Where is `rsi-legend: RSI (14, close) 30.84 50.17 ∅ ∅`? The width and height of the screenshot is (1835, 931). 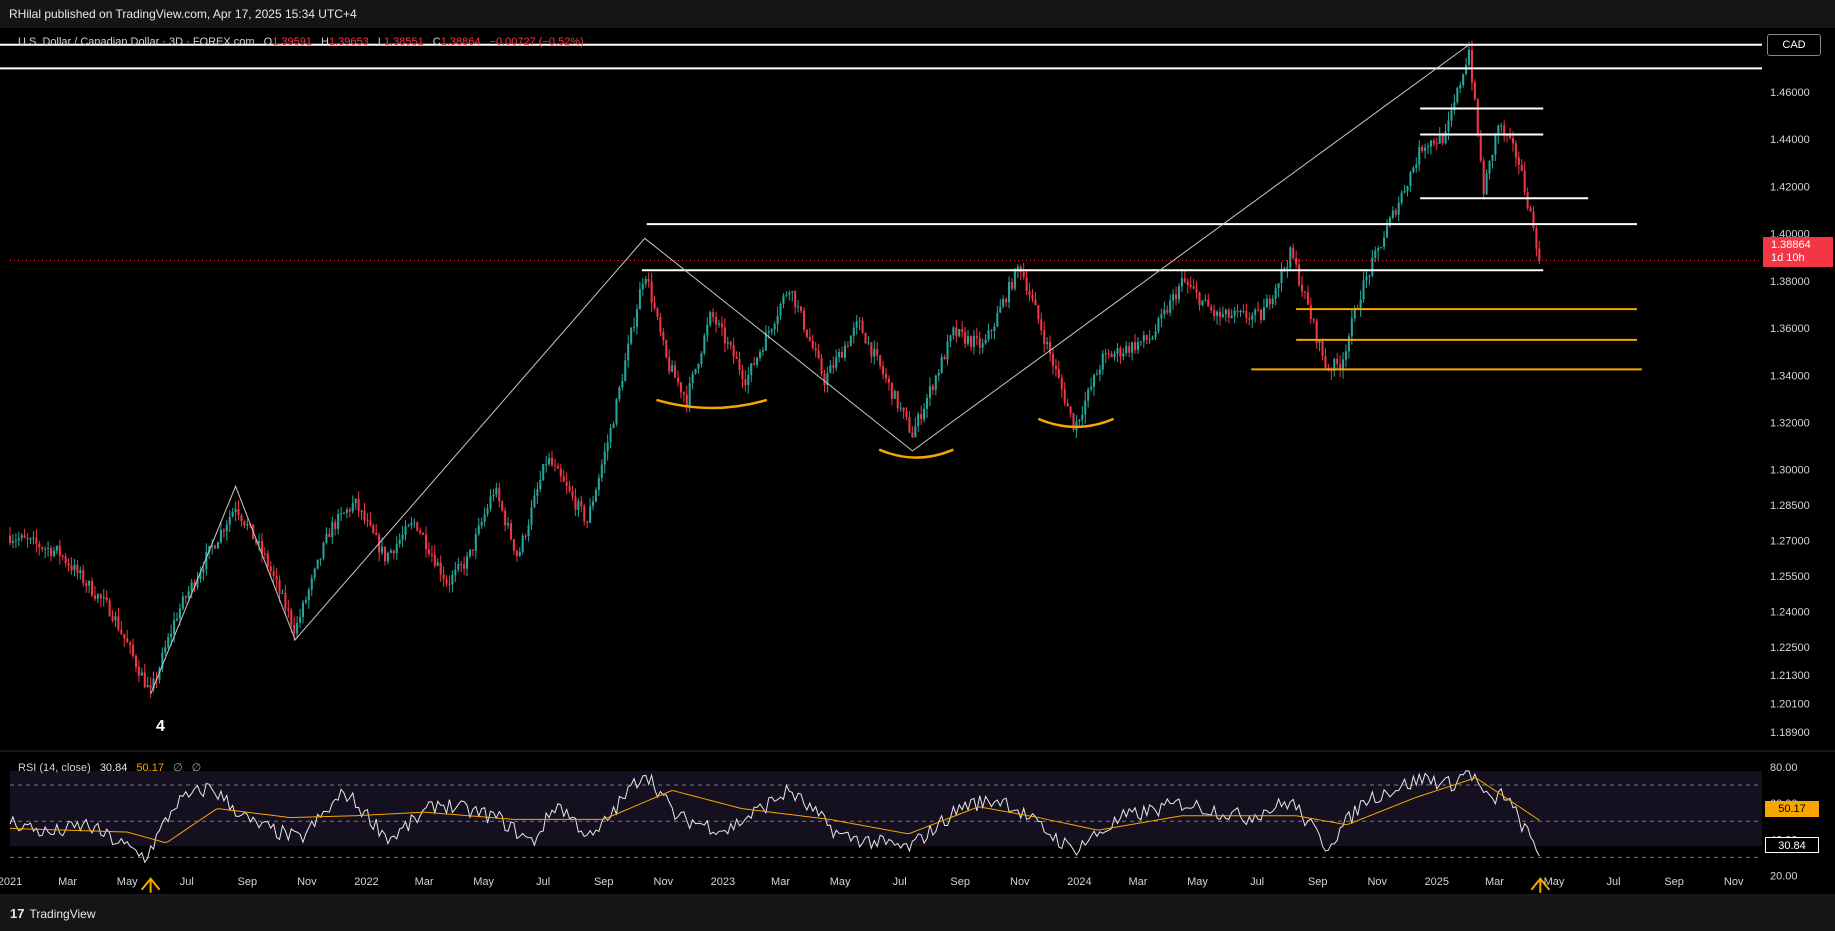
rsi-legend: RSI (14, close) 30.84 50.17 ∅ ∅ is located at coordinates (109, 767).